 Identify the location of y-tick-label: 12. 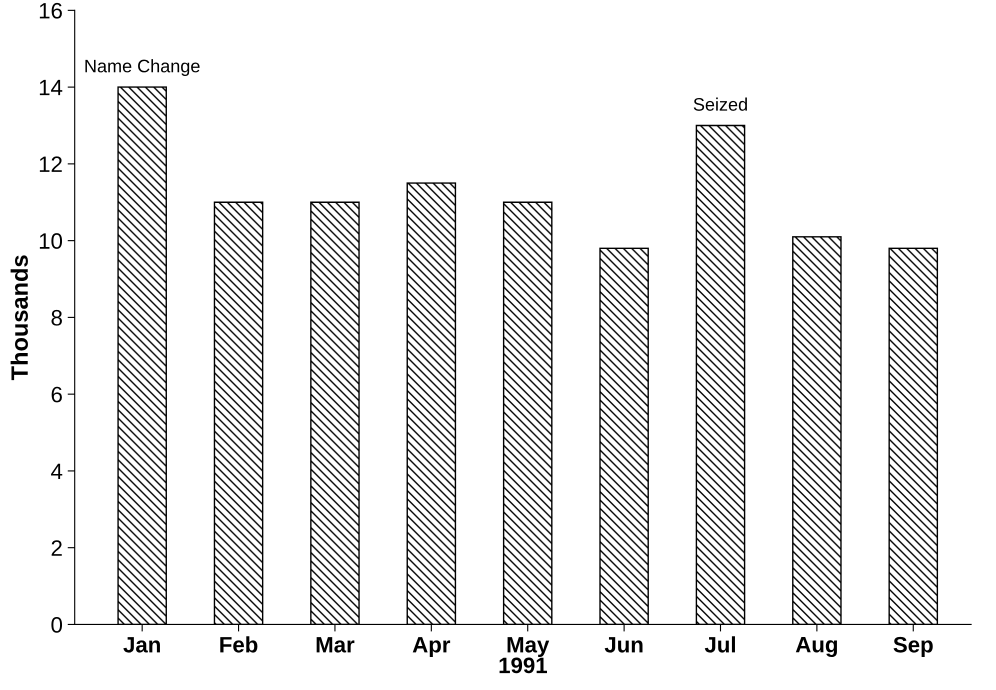
(51, 164).